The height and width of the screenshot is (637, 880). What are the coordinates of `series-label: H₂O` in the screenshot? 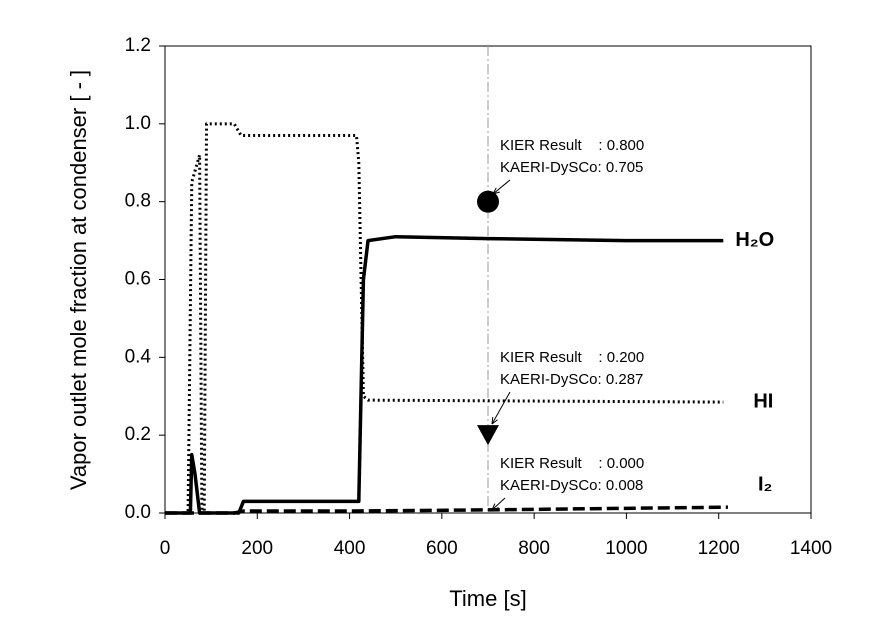 It's located at (754, 240).